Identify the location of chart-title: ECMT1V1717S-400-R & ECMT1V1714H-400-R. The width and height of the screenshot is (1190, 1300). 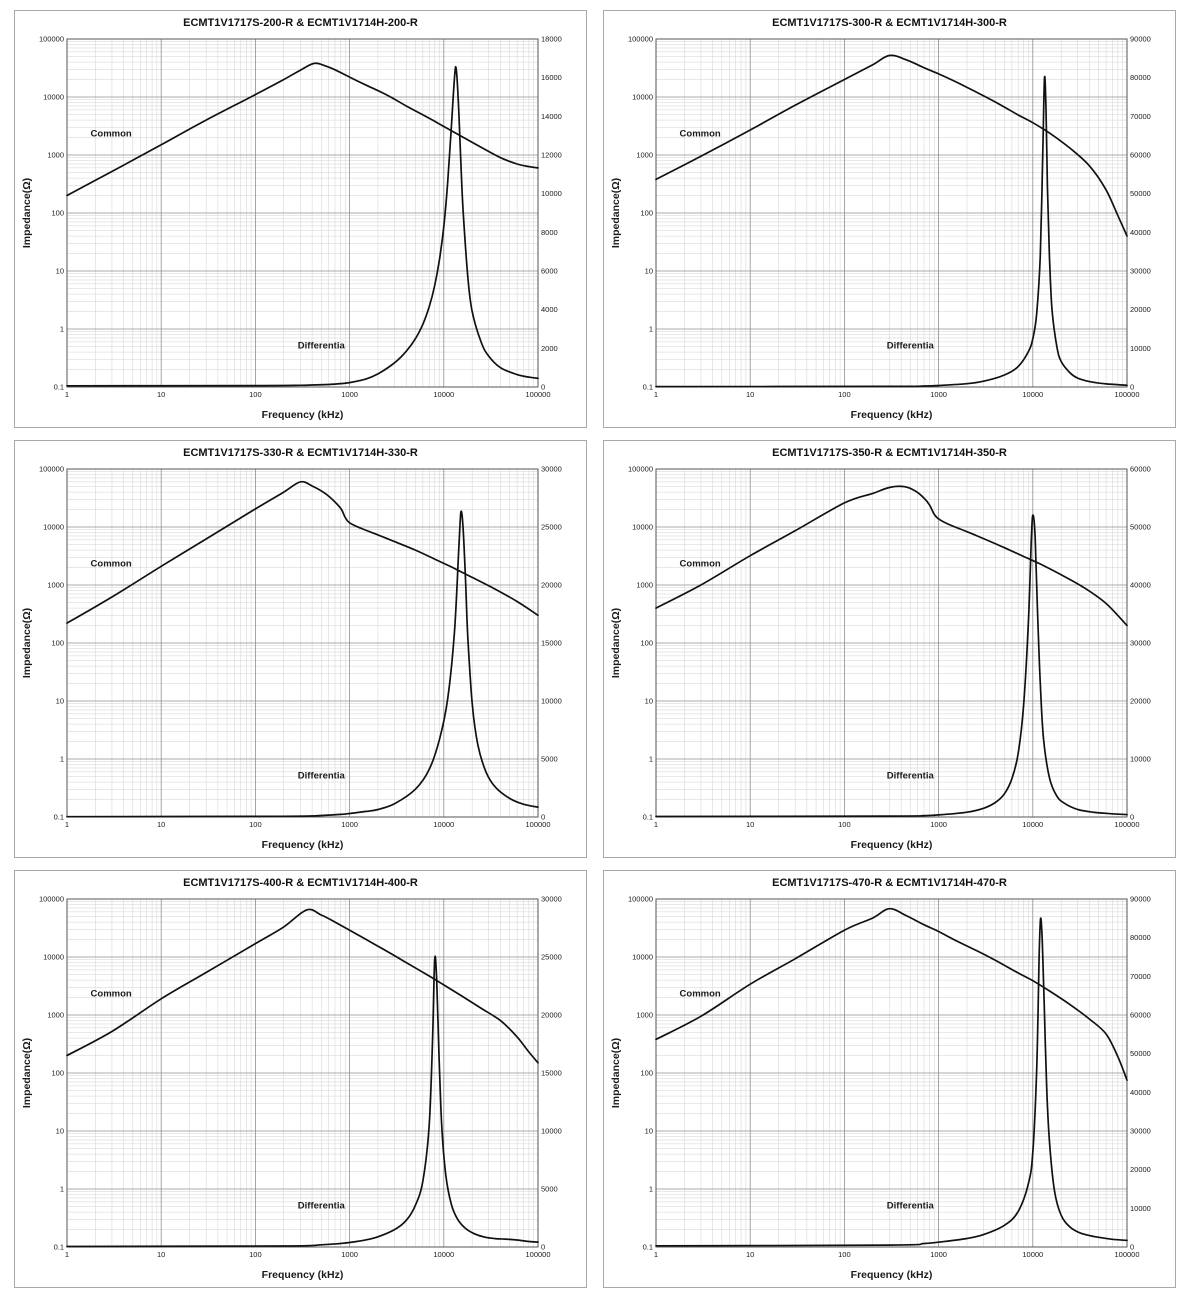
(300, 883).